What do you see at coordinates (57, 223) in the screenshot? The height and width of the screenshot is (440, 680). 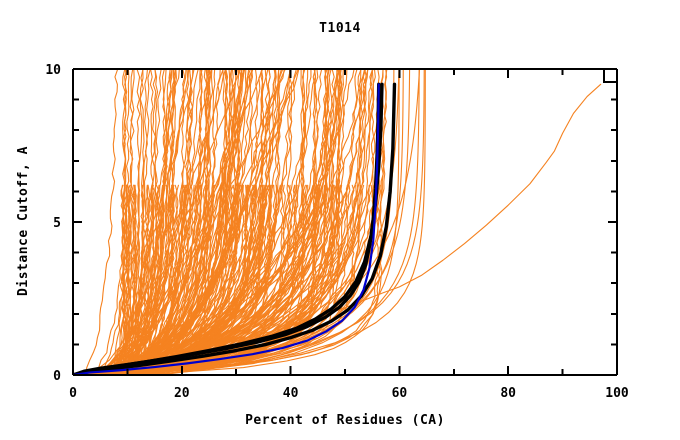 I see `y-tick-label: 5` at bounding box center [57, 223].